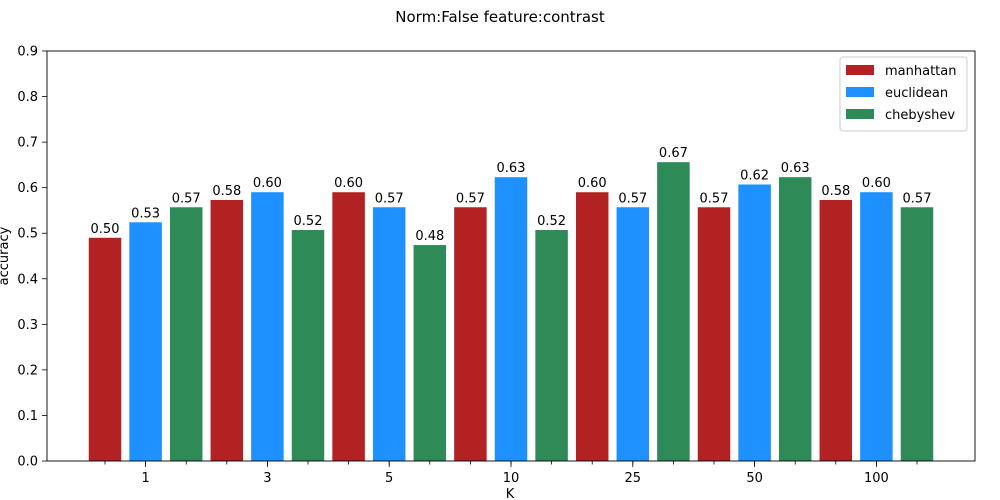 This screenshot has width=1000, height=500. Describe the element at coordinates (633, 478) in the screenshot. I see `x-tick-label: 25` at that location.